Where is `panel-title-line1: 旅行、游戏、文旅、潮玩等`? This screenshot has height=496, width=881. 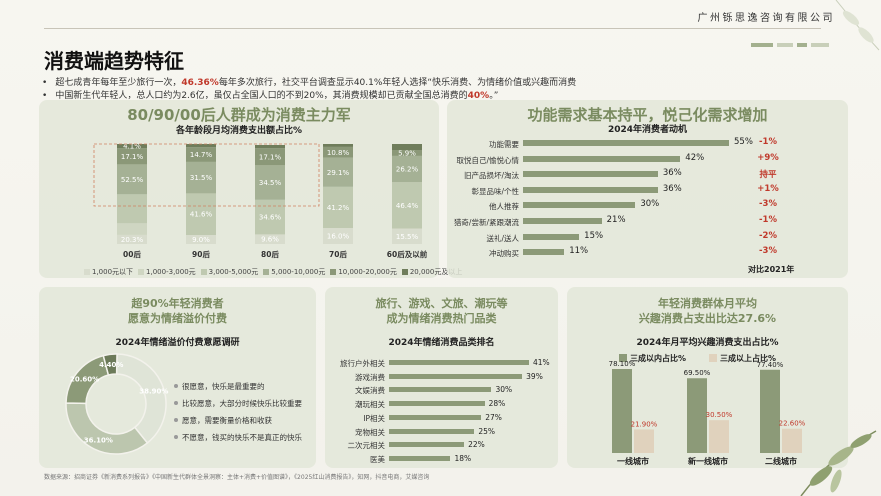 panel-title-line1: 旅行、游戏、文旅、潮玩等 is located at coordinates (441, 303).